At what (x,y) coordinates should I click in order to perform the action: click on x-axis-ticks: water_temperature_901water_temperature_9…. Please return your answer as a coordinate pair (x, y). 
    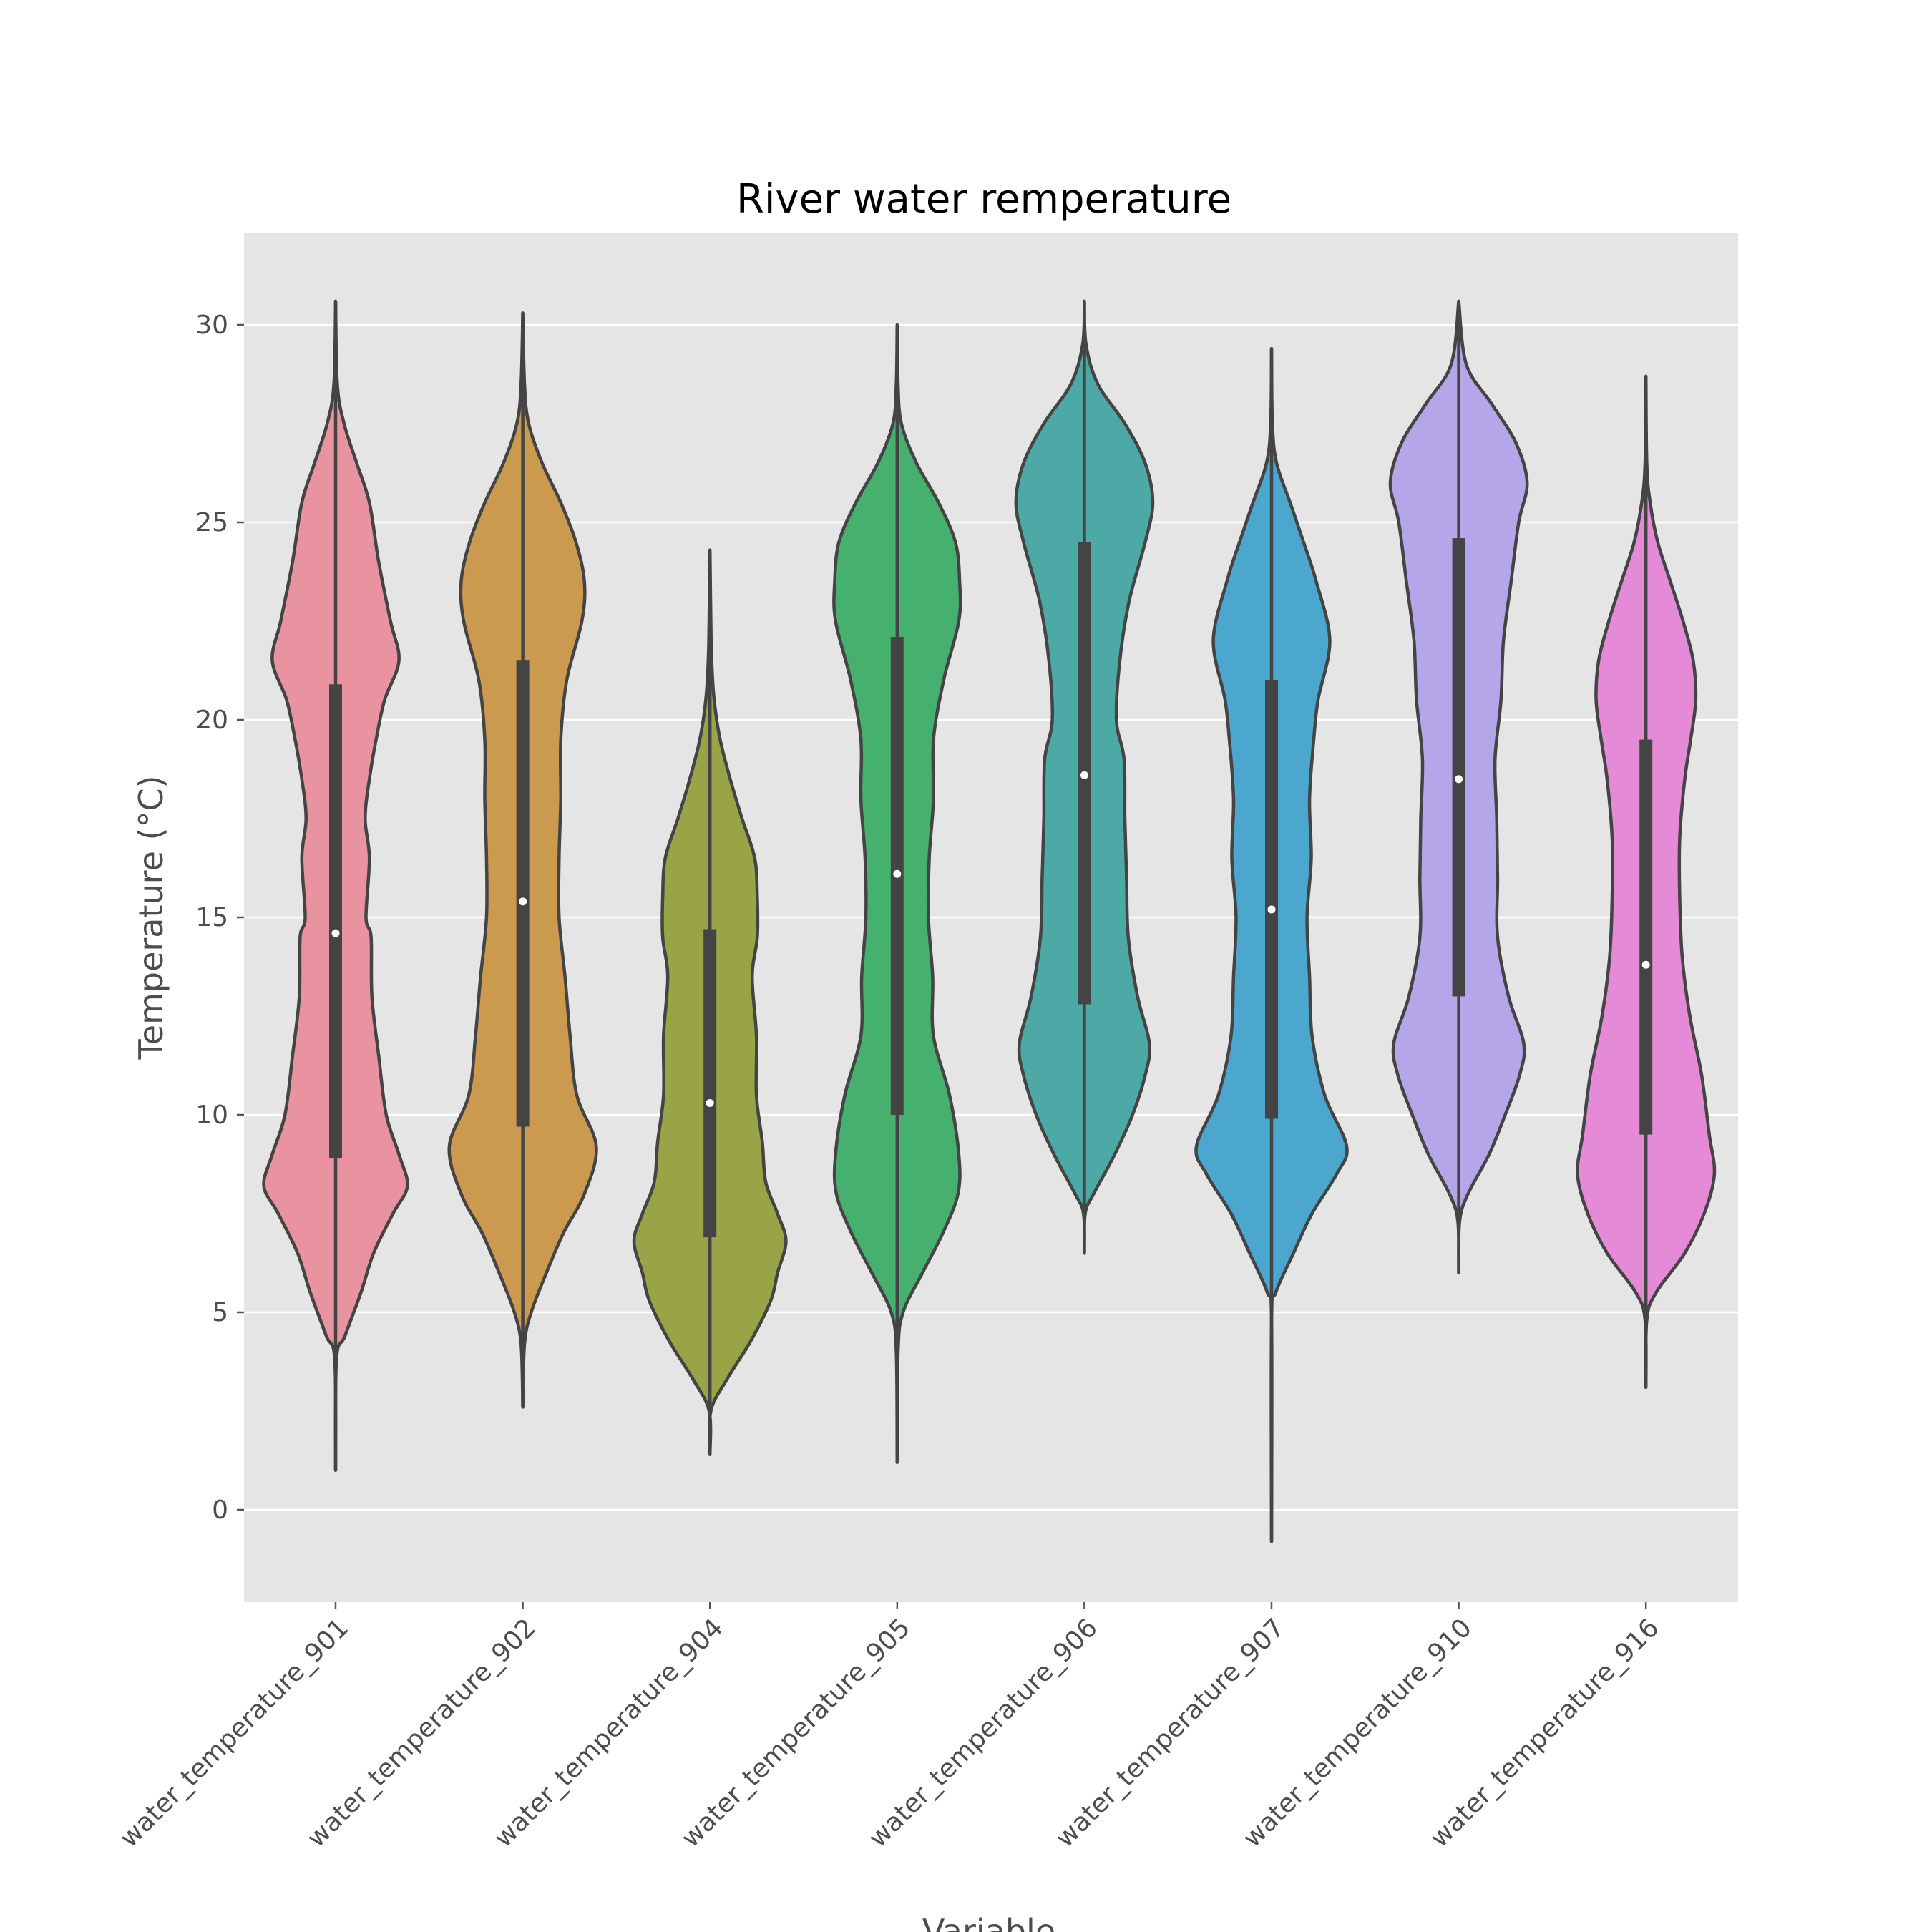
    Looking at the image, I should click on (889, 1727).